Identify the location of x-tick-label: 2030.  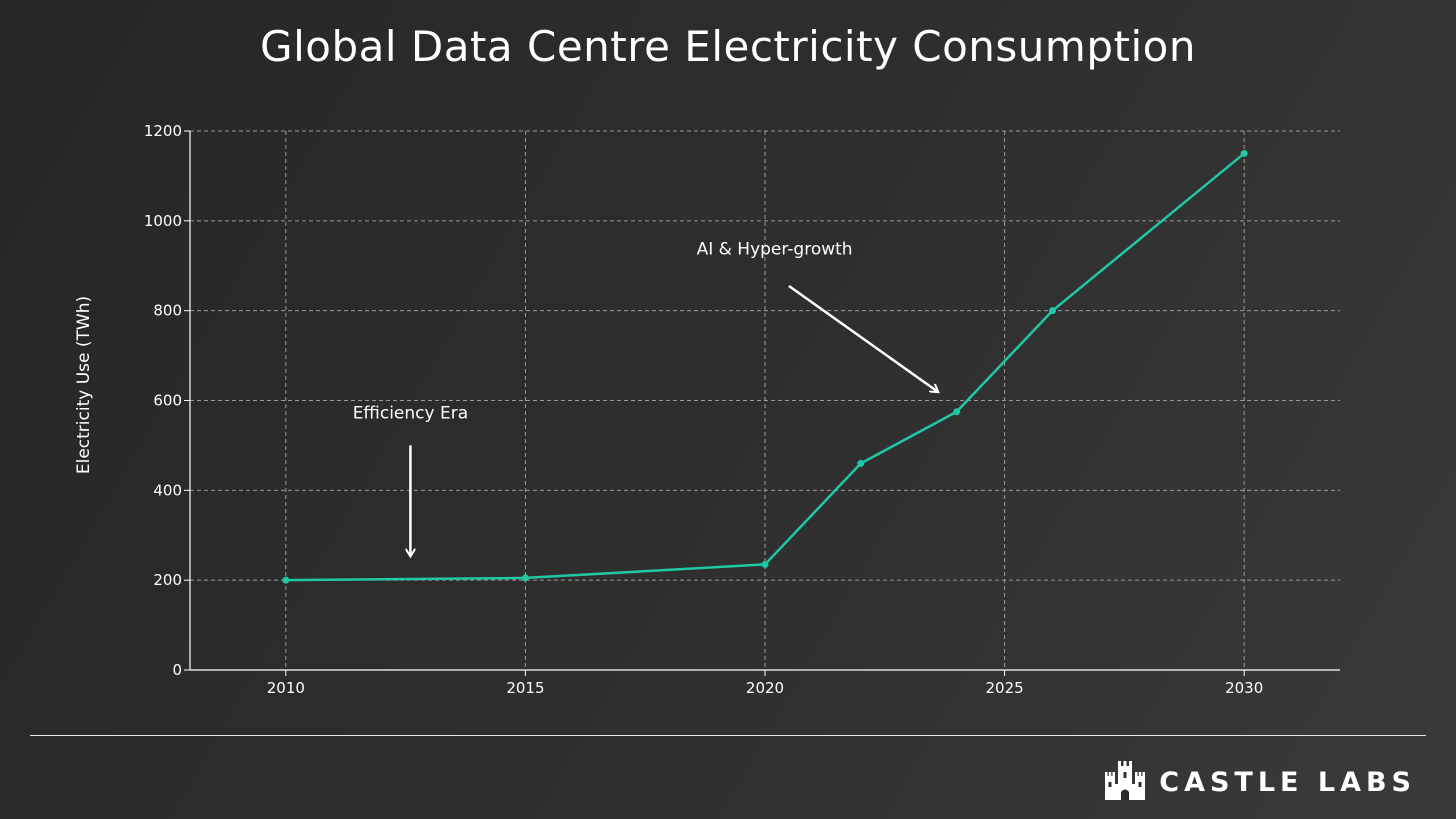
(1244, 688).